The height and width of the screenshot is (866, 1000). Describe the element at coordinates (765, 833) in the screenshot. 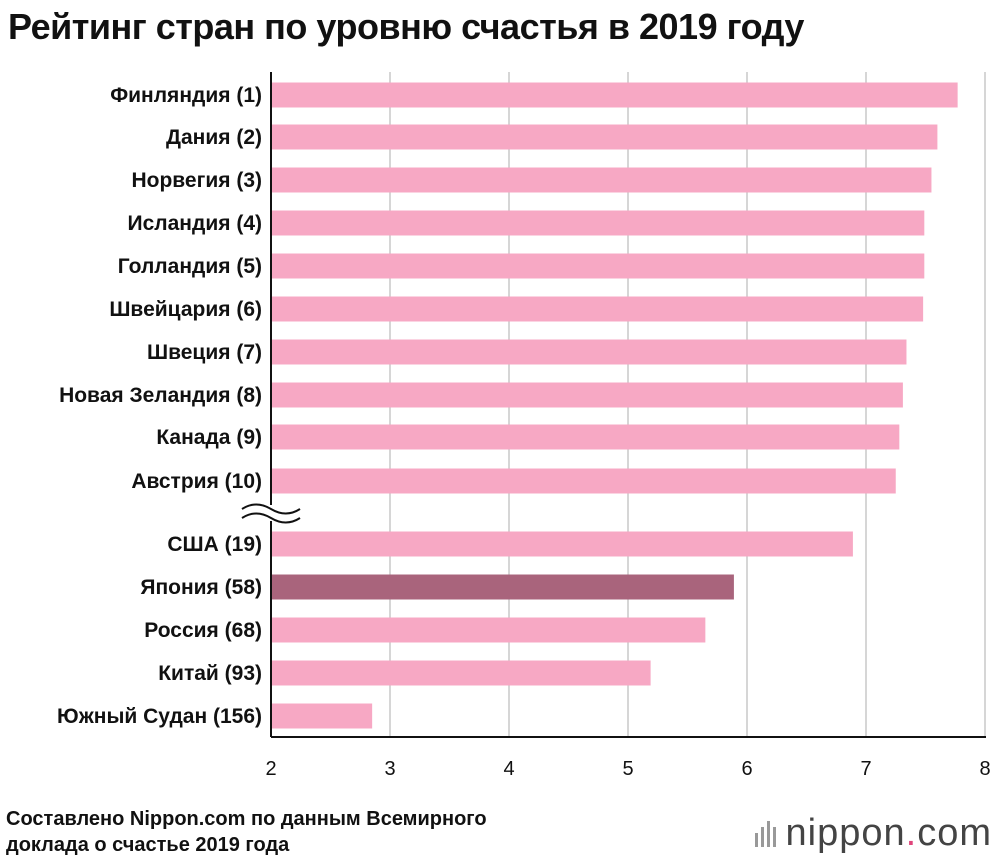

I see `logo-mark-icon` at that location.